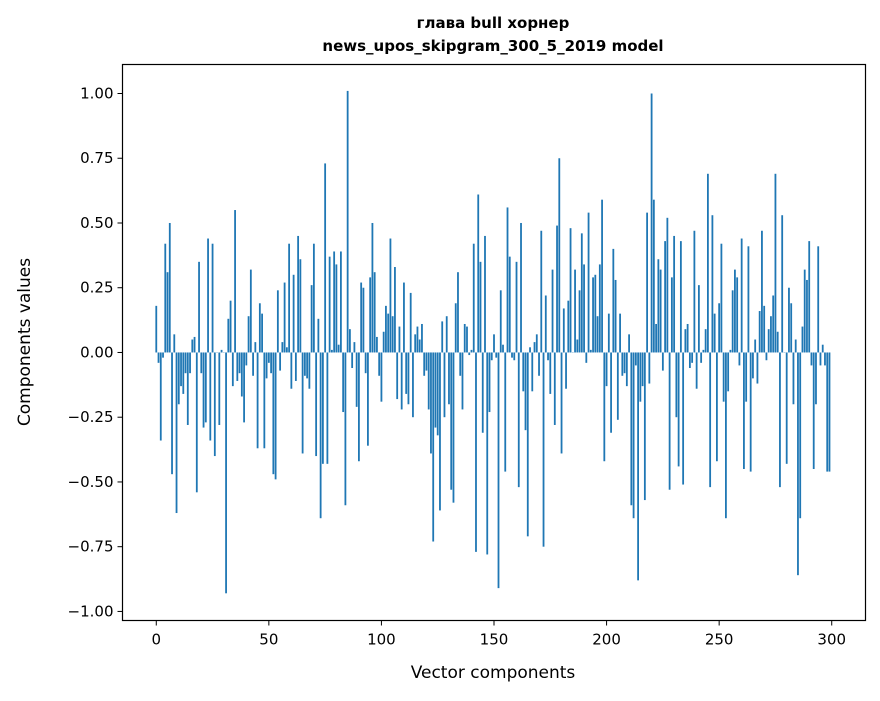  I want to click on x-tick-label: 200, so click(606, 640).